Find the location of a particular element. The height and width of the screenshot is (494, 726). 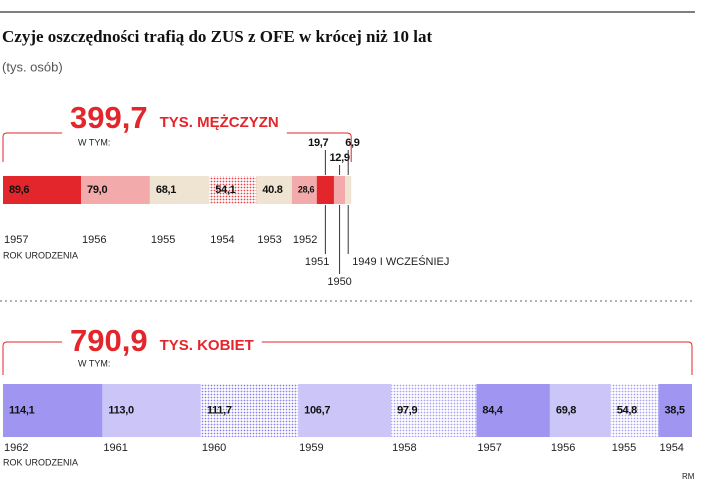

year-label: 1952 is located at coordinates (305, 240).